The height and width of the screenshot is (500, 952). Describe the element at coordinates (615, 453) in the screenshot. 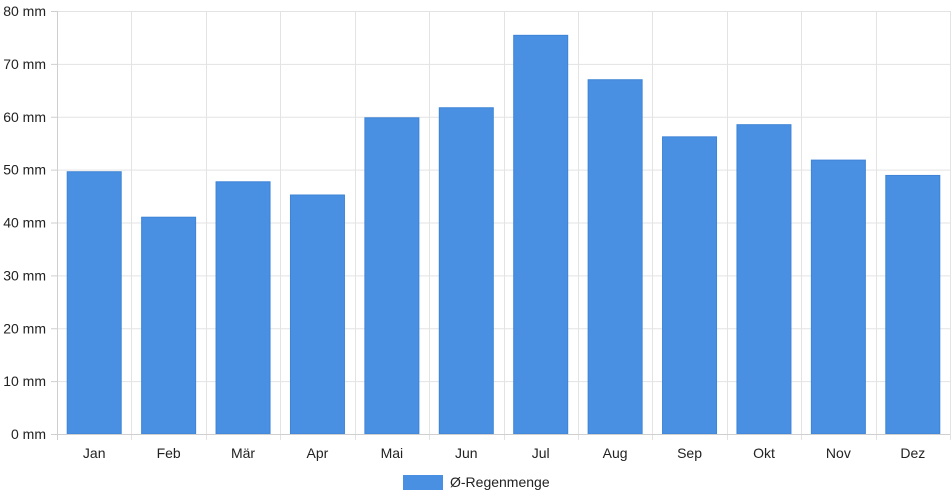

I see `x-tick-label: Aug` at that location.